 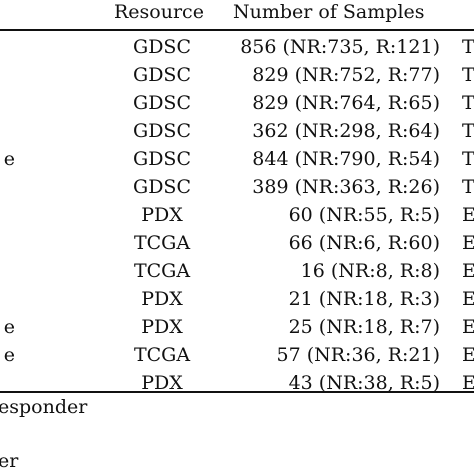 I want to click on table-row: GDSC 389 (NR:363, R:26) T, so click(x=237, y=187).